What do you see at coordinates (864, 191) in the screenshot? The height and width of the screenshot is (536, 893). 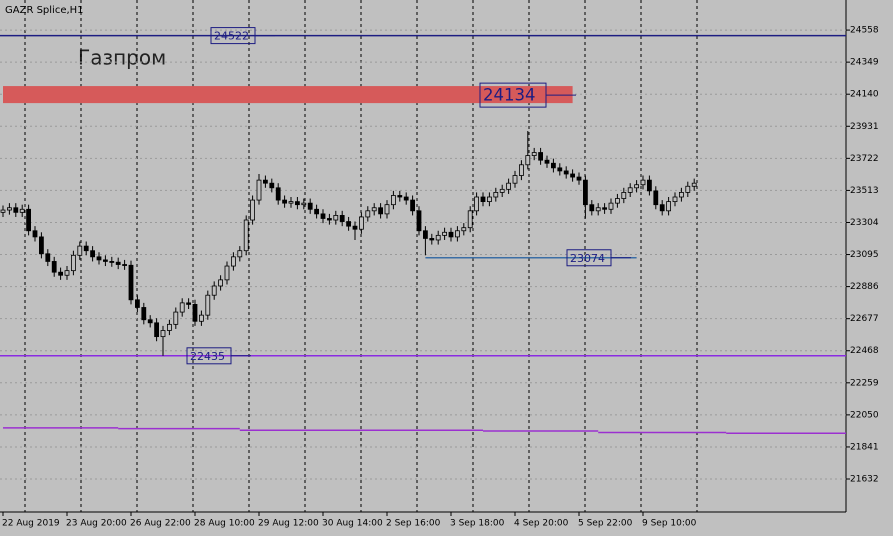 I see `y-tick-label: 23513` at bounding box center [864, 191].